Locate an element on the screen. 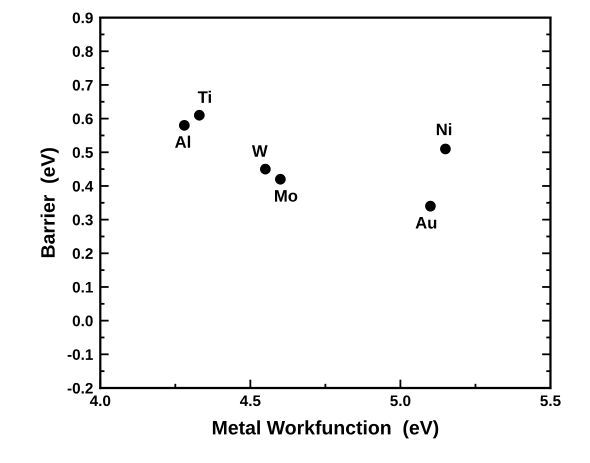  y-tick-label: 0.7 is located at coordinates (82, 85).